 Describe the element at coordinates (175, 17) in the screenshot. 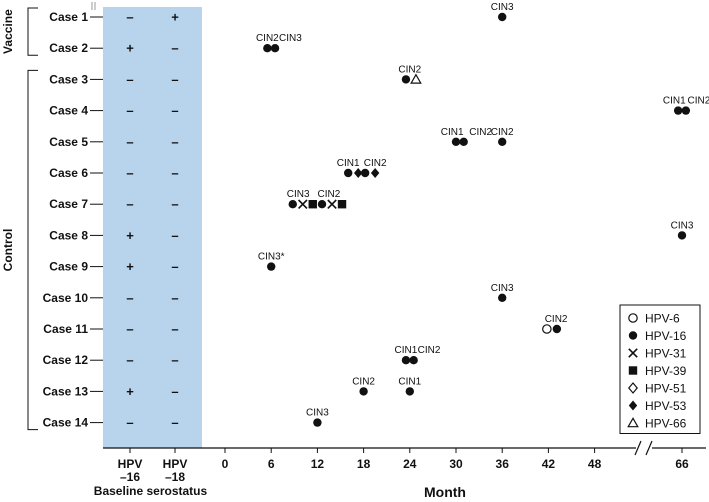

I see `hpv18-status: +` at that location.